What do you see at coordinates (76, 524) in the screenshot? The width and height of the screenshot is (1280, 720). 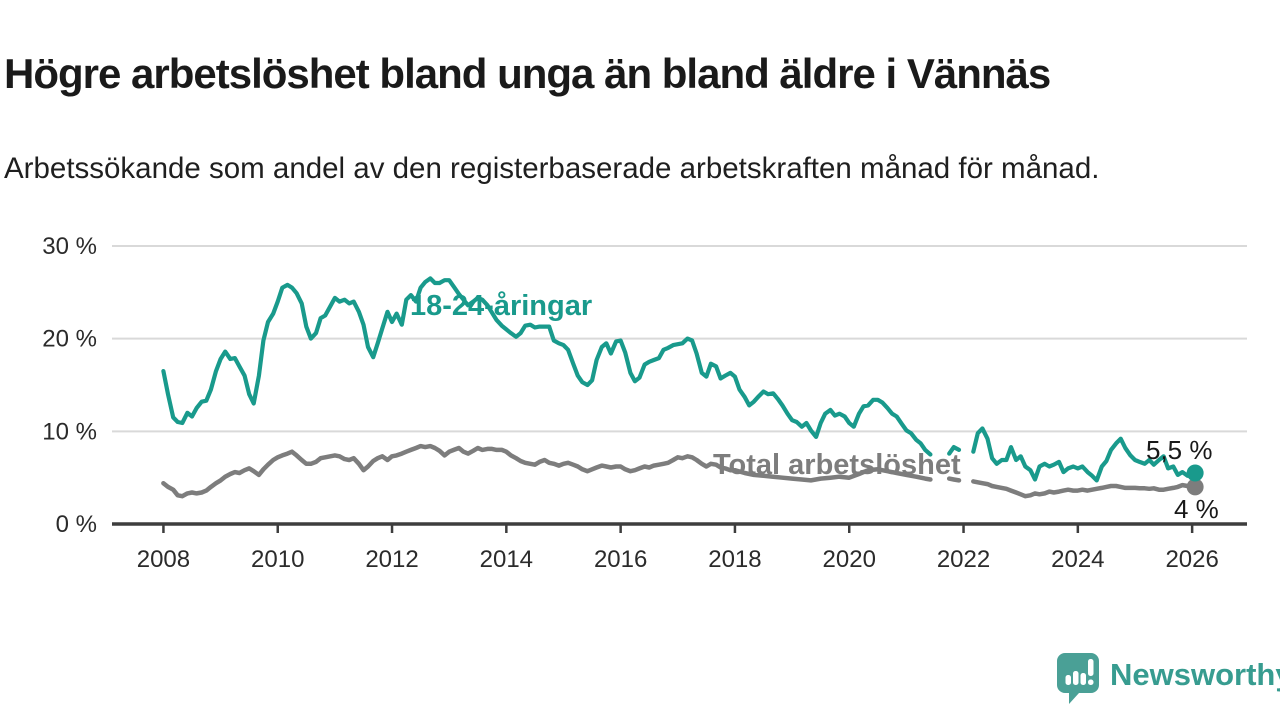 I see `svg-text: 0 %` at bounding box center [76, 524].